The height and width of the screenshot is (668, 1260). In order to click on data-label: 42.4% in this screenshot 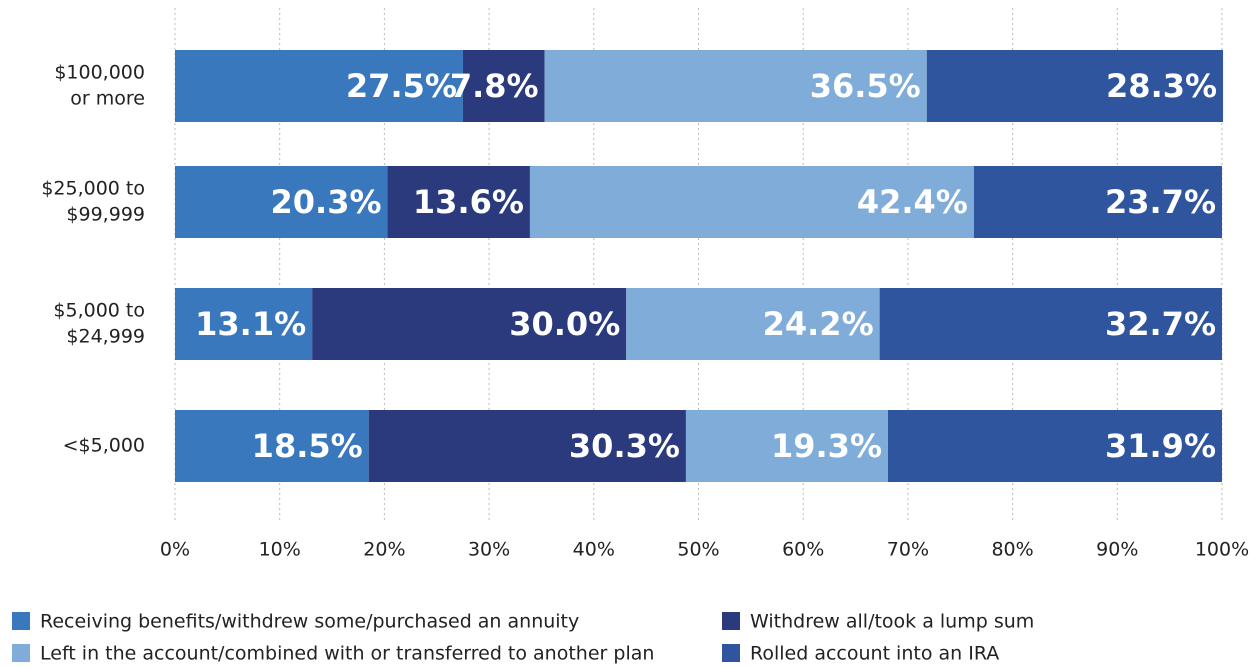, I will do `click(912, 202)`.